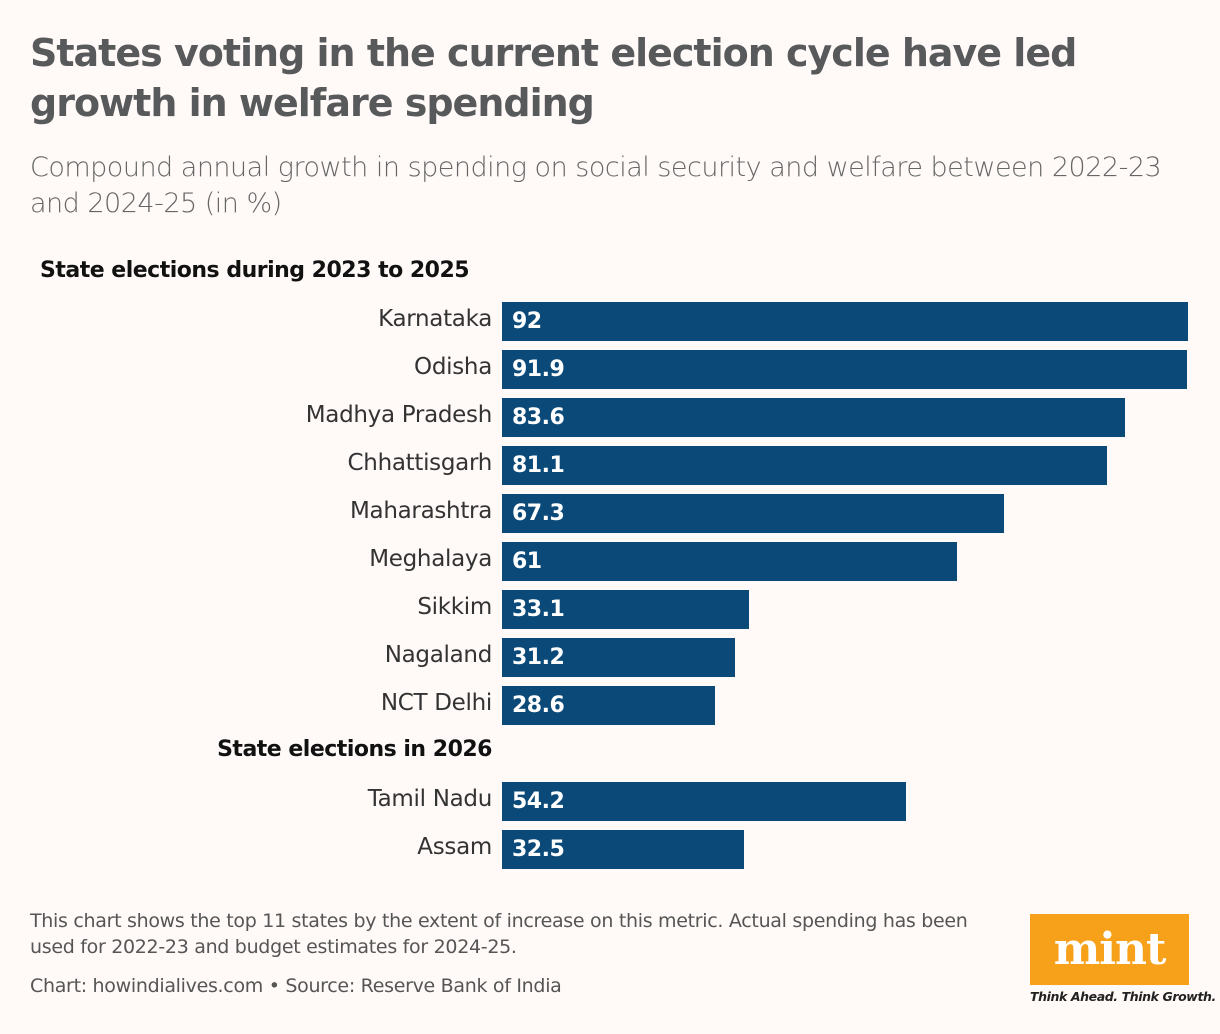 The width and height of the screenshot is (1220, 1034). I want to click on bar: 33.1, so click(625, 609).